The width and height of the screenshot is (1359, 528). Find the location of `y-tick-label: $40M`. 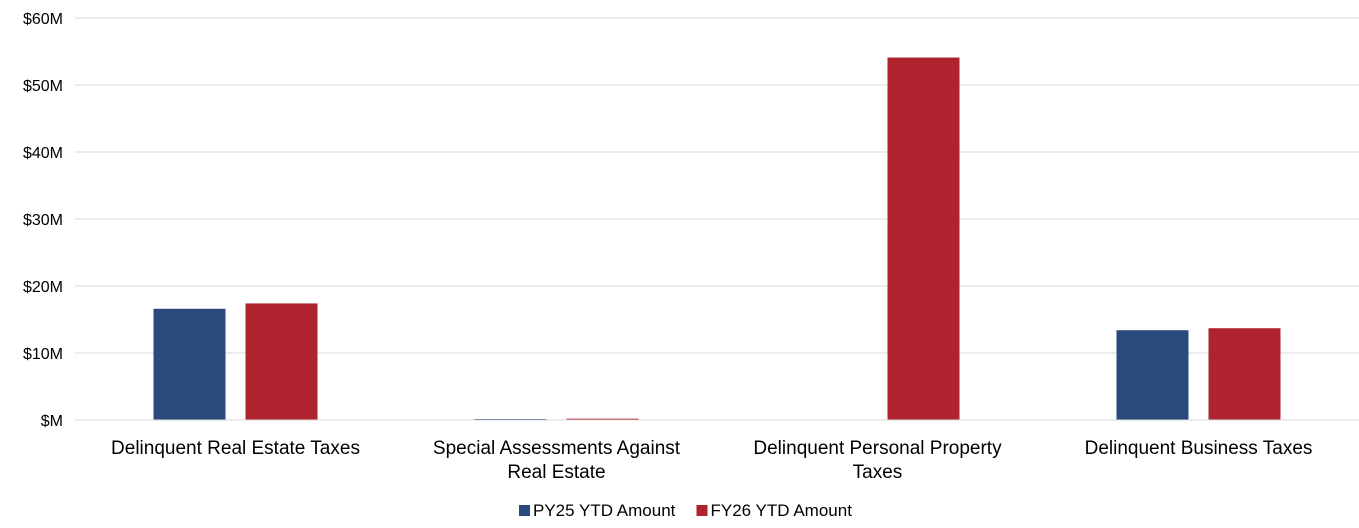

y-tick-label: $40M is located at coordinates (43, 153).